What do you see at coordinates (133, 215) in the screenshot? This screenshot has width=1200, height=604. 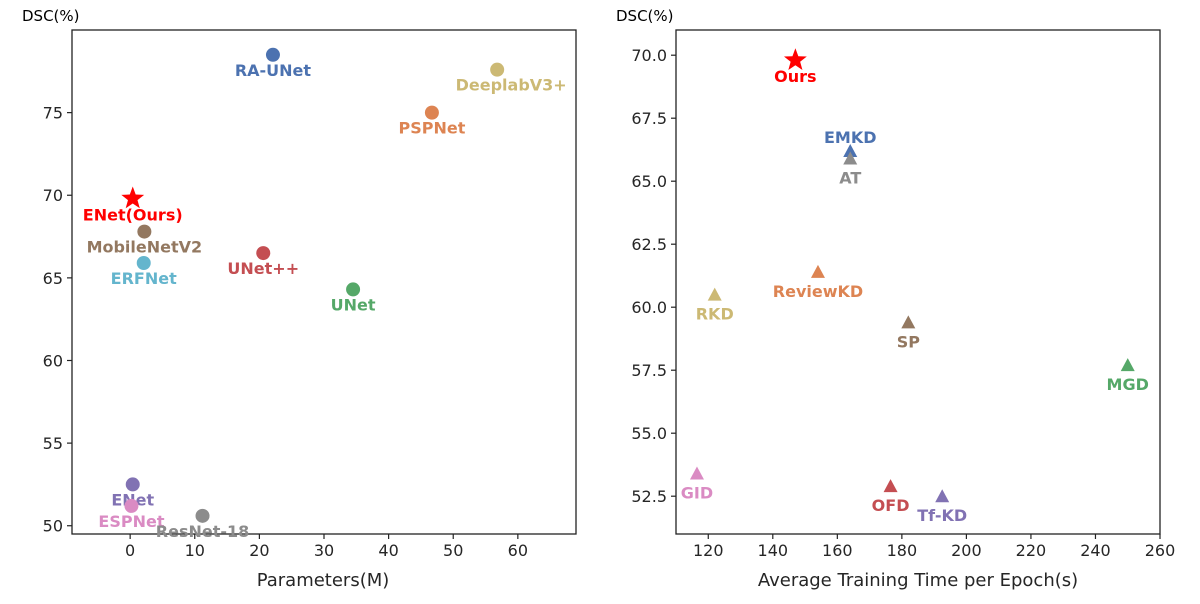 I see `enet-ours-label: ENet(Ours)` at bounding box center [133, 215].